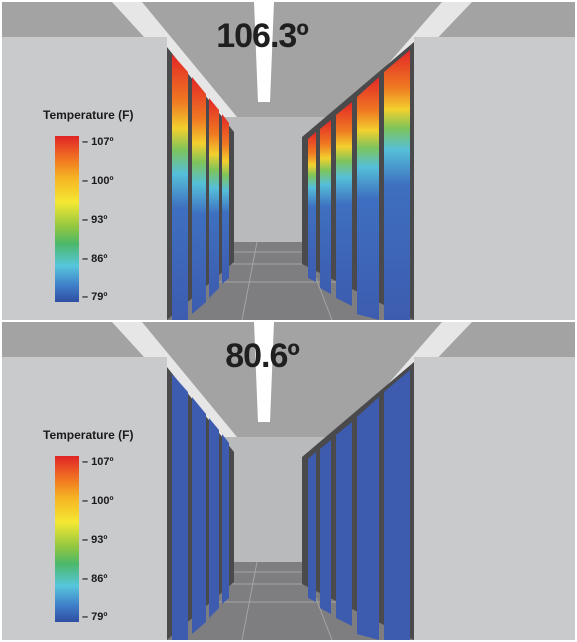  What do you see at coordinates (262, 356) in the screenshot?
I see `temperature-readout: 80.6º` at bounding box center [262, 356].